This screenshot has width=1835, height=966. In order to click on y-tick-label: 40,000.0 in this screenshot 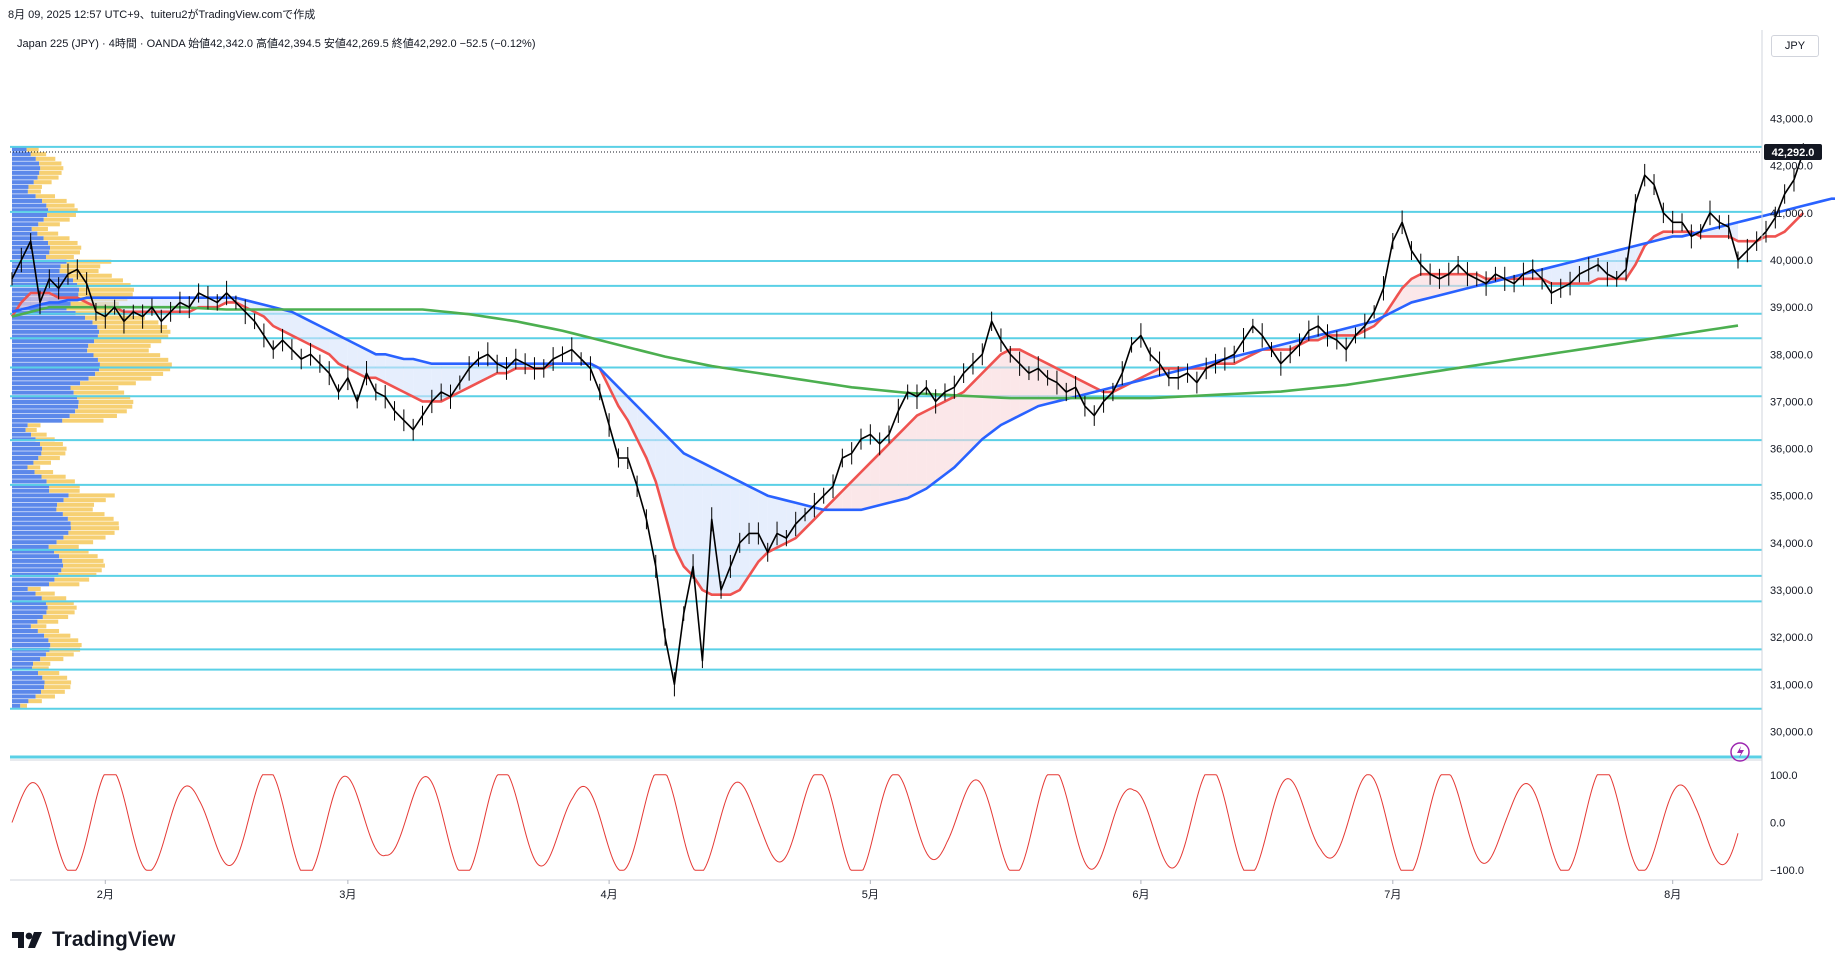, I will do `click(1791, 261)`.